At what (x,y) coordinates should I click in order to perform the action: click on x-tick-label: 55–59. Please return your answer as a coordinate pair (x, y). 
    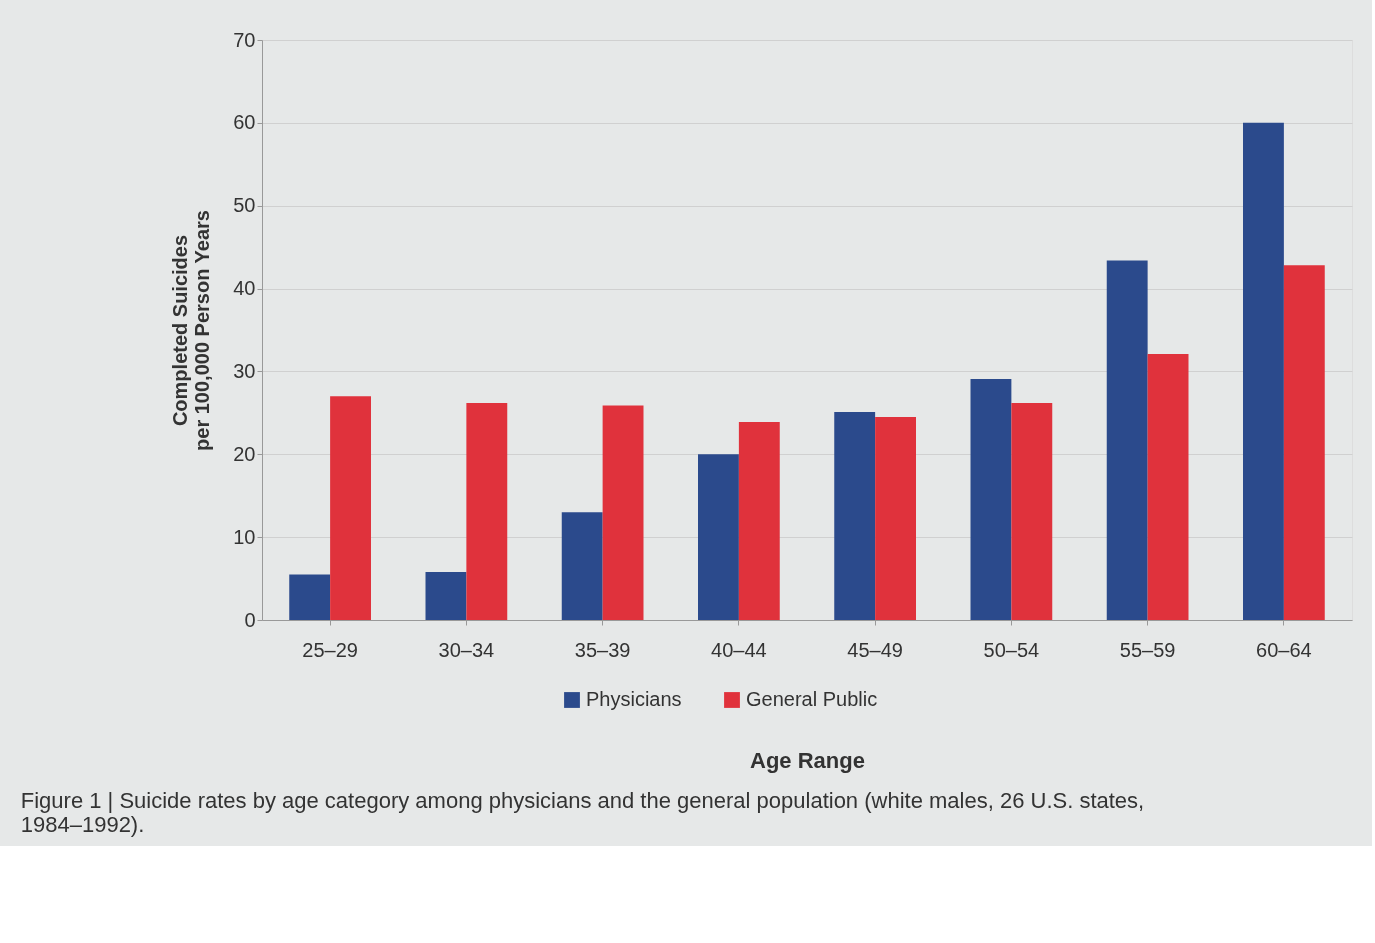
    Looking at the image, I should click on (1147, 649).